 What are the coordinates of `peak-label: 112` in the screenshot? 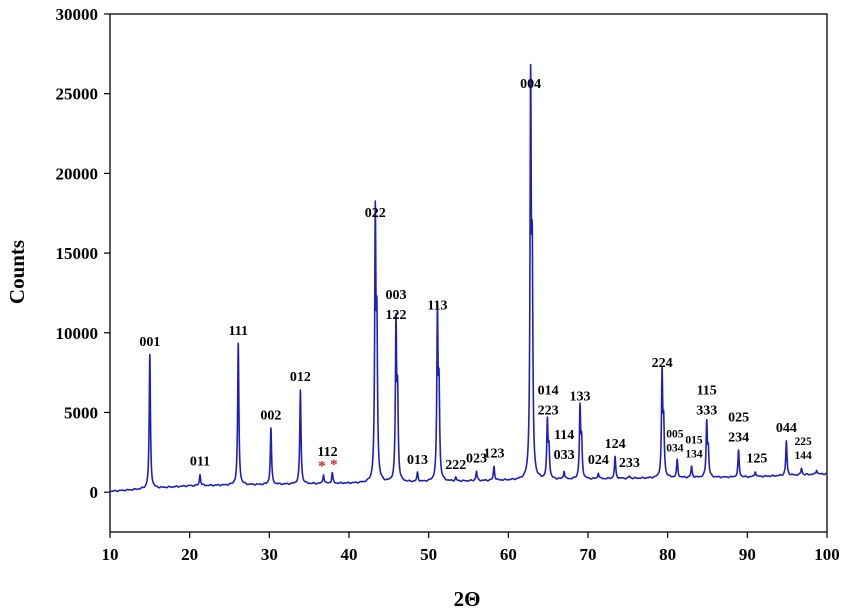 It's located at (327, 452).